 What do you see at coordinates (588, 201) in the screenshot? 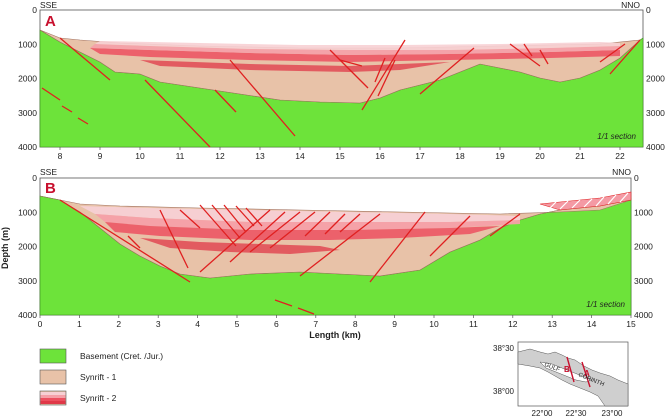
I see `panel-b-hatch-lines` at bounding box center [588, 201].